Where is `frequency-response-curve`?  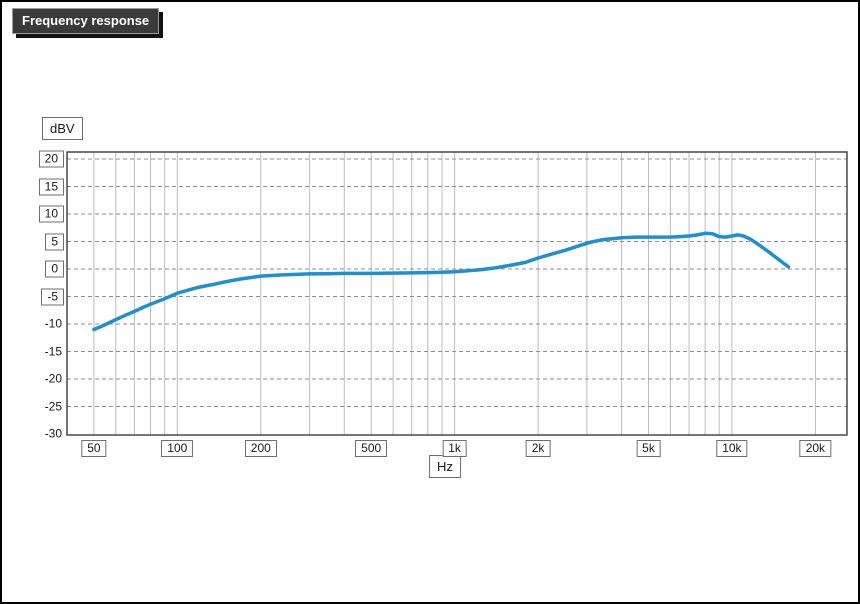 frequency-response-curve is located at coordinates (441, 281).